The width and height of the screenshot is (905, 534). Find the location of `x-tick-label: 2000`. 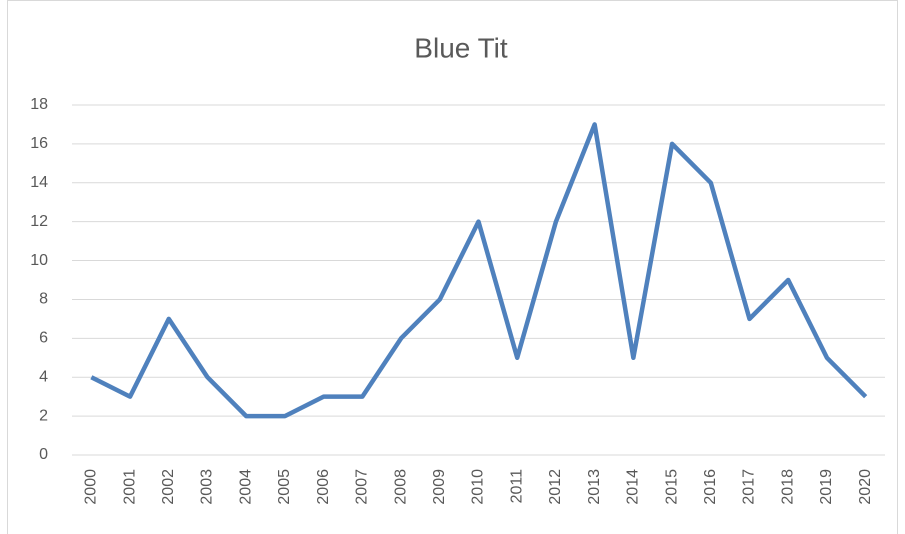

x-tick-label: 2000 is located at coordinates (91, 487).